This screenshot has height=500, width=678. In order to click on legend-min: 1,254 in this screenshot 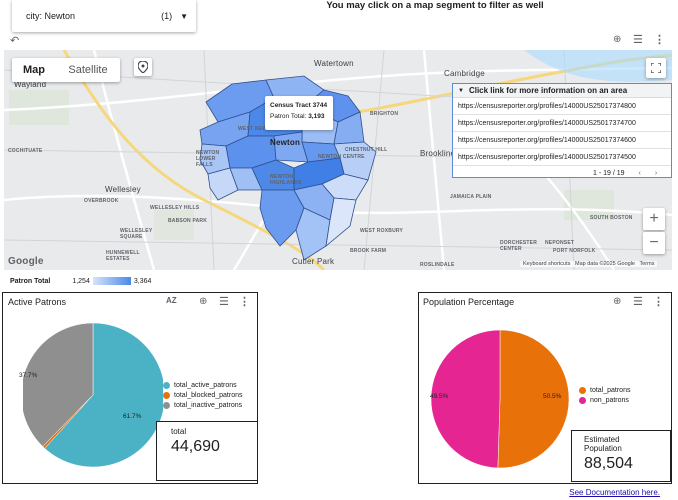, I will do `click(81, 281)`.